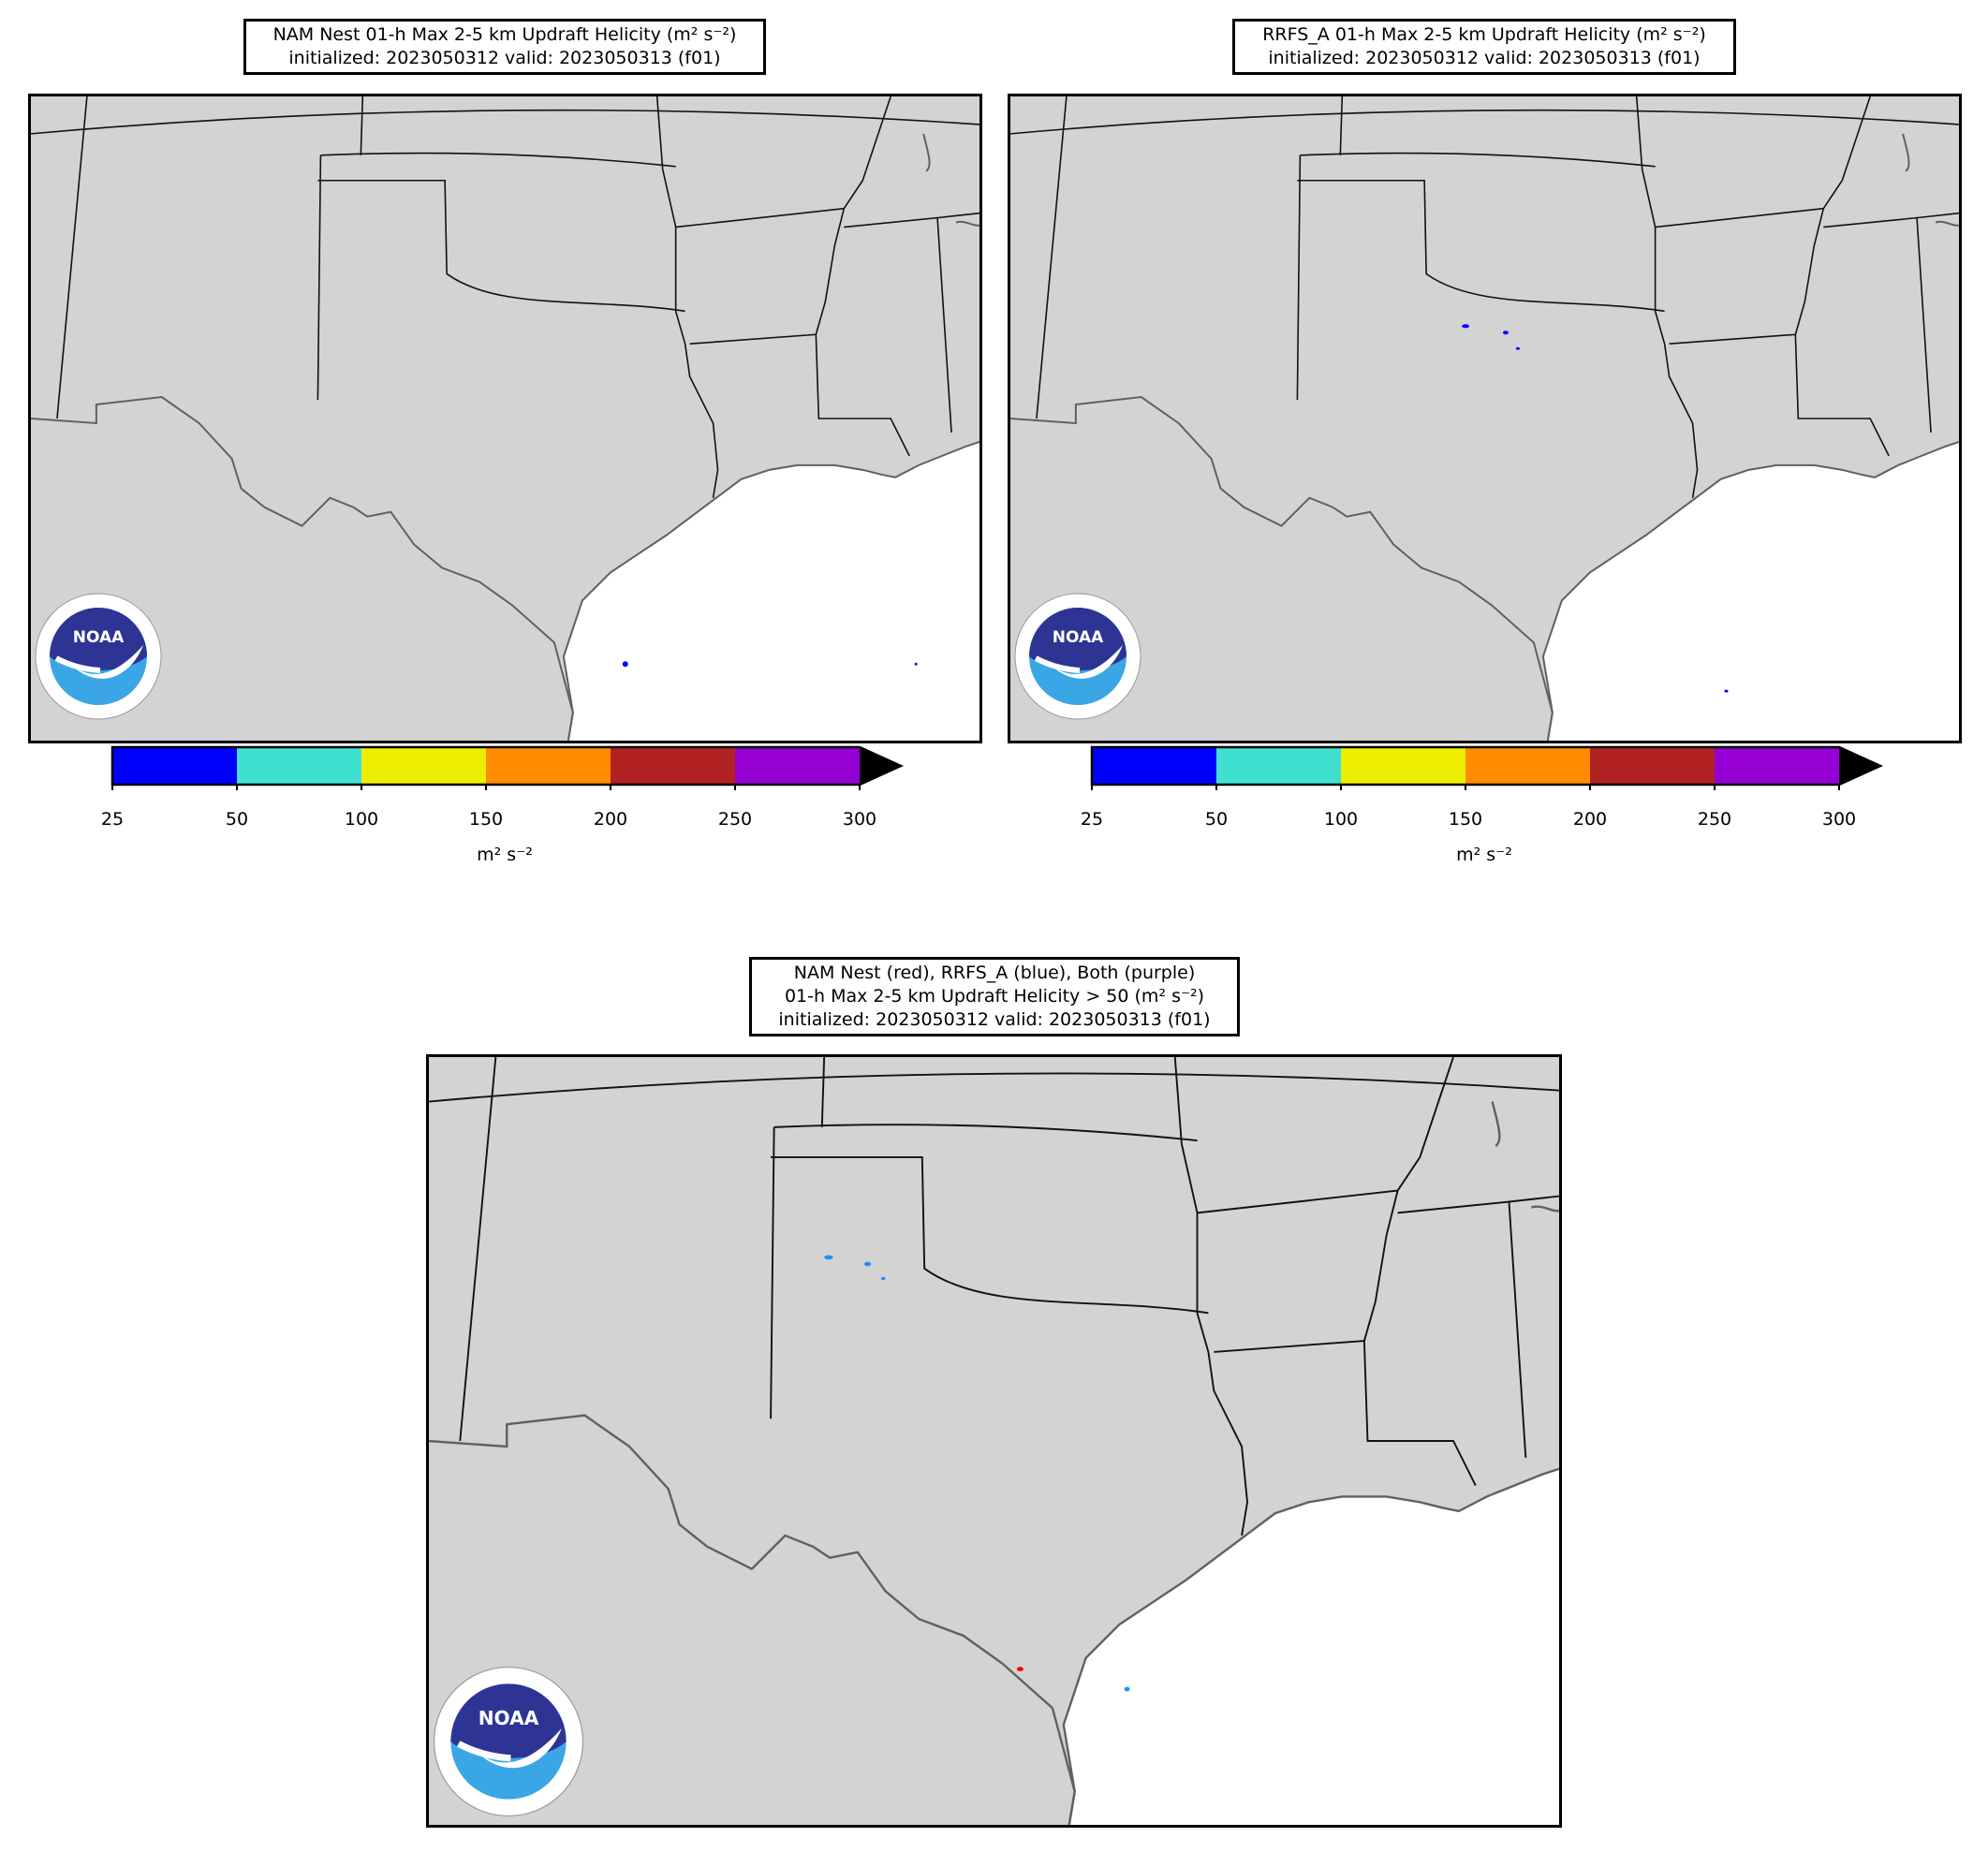 This screenshot has width=1988, height=1852. I want to click on nam-colorbar-tick-label: 200, so click(610, 819).